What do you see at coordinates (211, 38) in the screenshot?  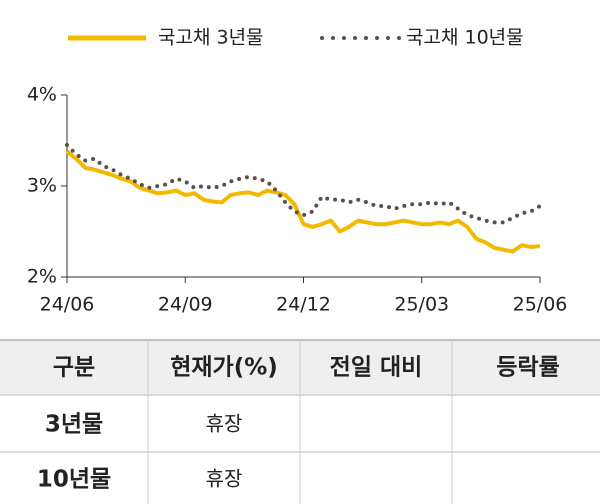 I see `legend-label: 국고채 3년물` at bounding box center [211, 38].